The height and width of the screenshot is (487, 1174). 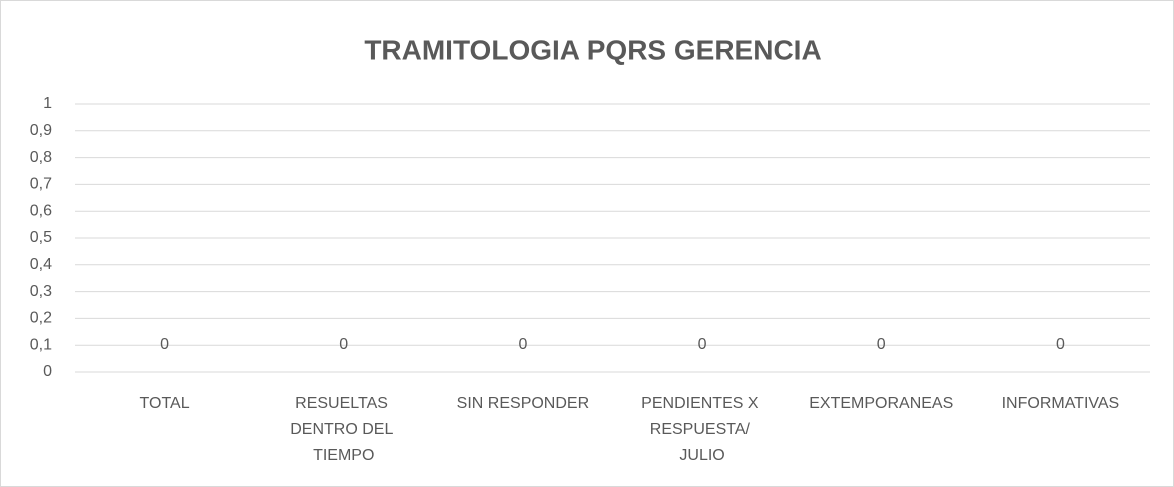 What do you see at coordinates (881, 403) in the screenshot?
I see `x-tick-label: EXTEMPORANEAS` at bounding box center [881, 403].